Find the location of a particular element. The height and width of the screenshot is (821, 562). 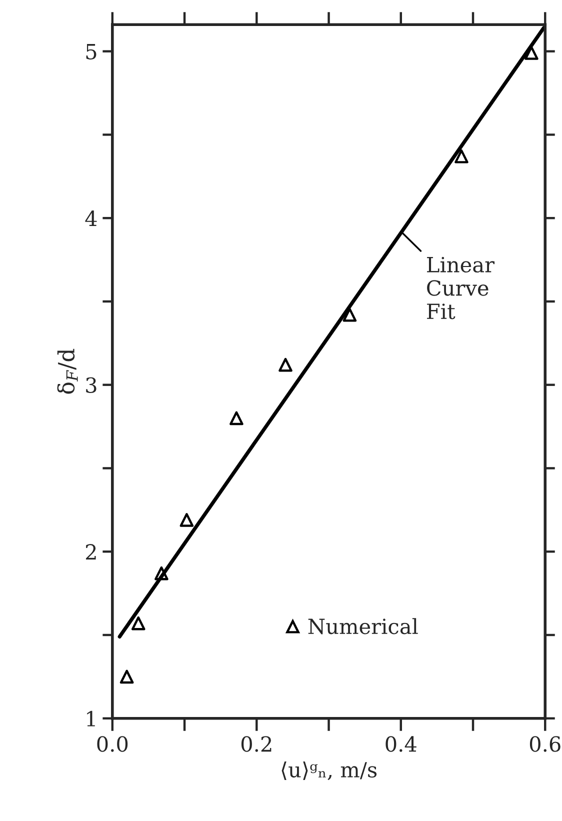

x-tick-label: 0.0 is located at coordinates (112, 744).